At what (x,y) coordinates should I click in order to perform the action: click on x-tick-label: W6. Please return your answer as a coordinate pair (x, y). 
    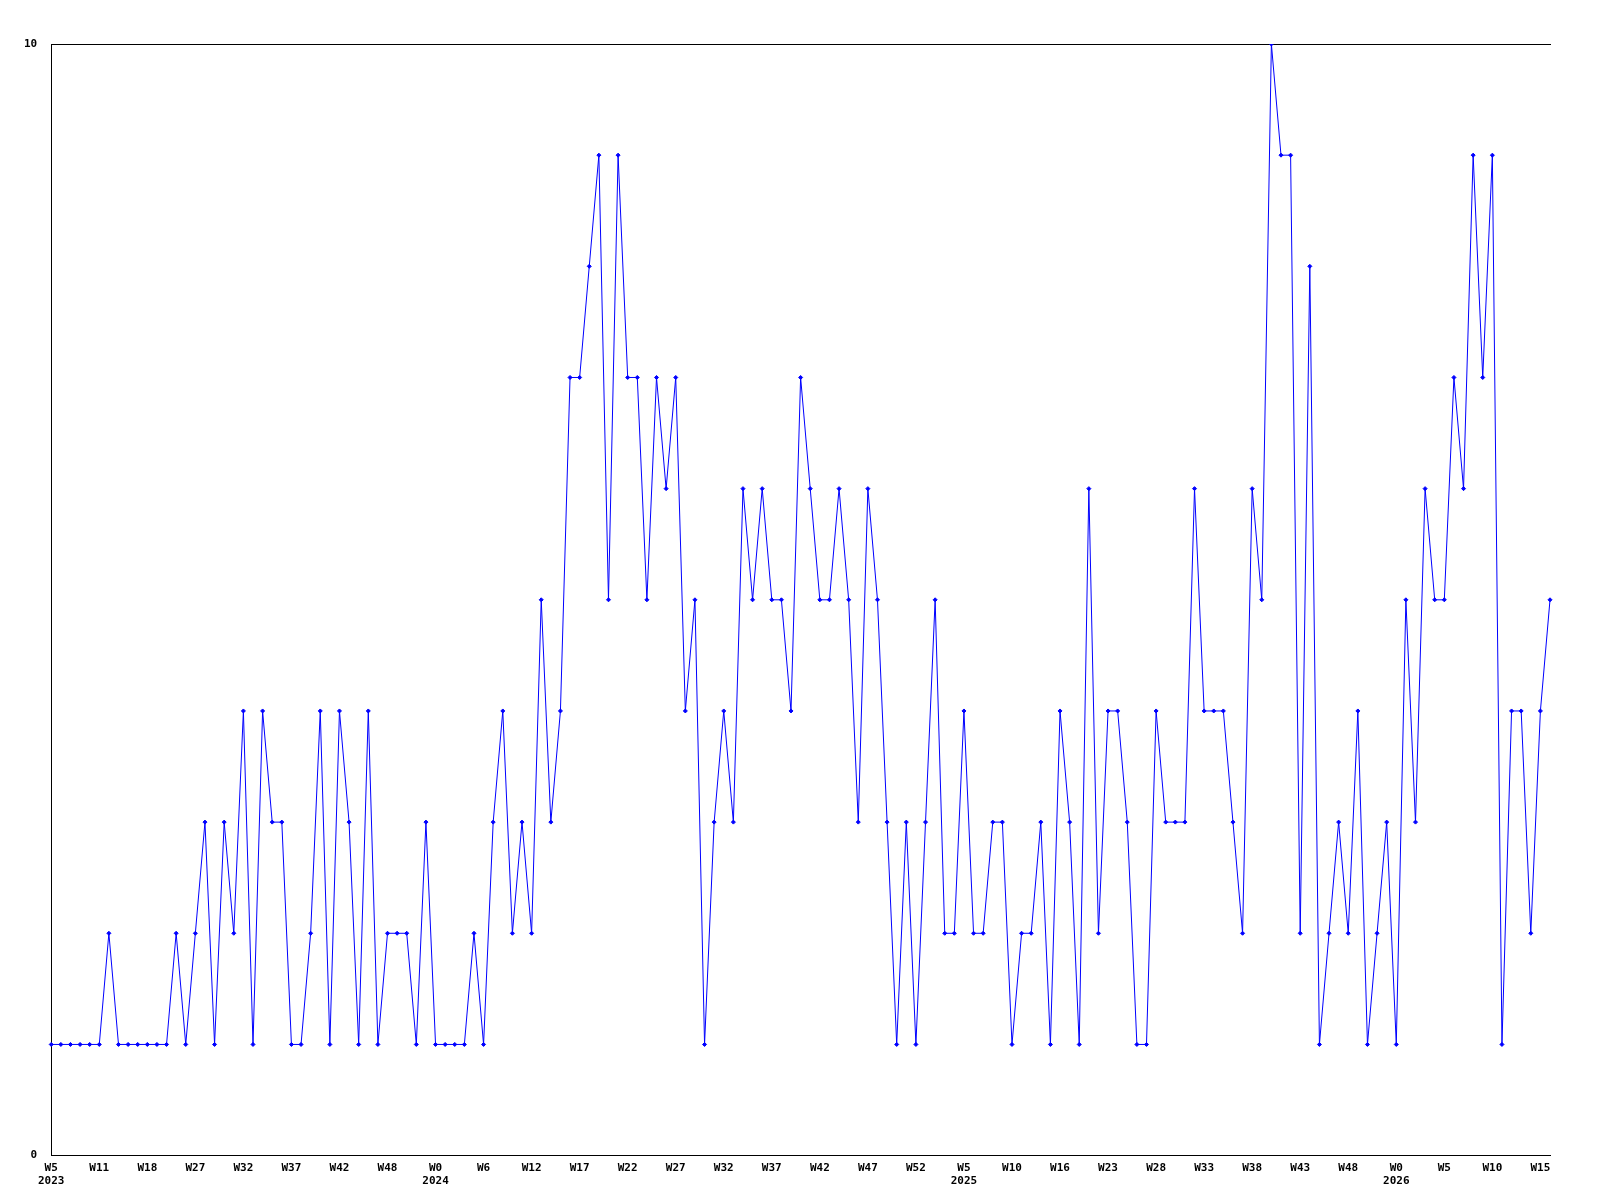
    Looking at the image, I should click on (483, 1168).